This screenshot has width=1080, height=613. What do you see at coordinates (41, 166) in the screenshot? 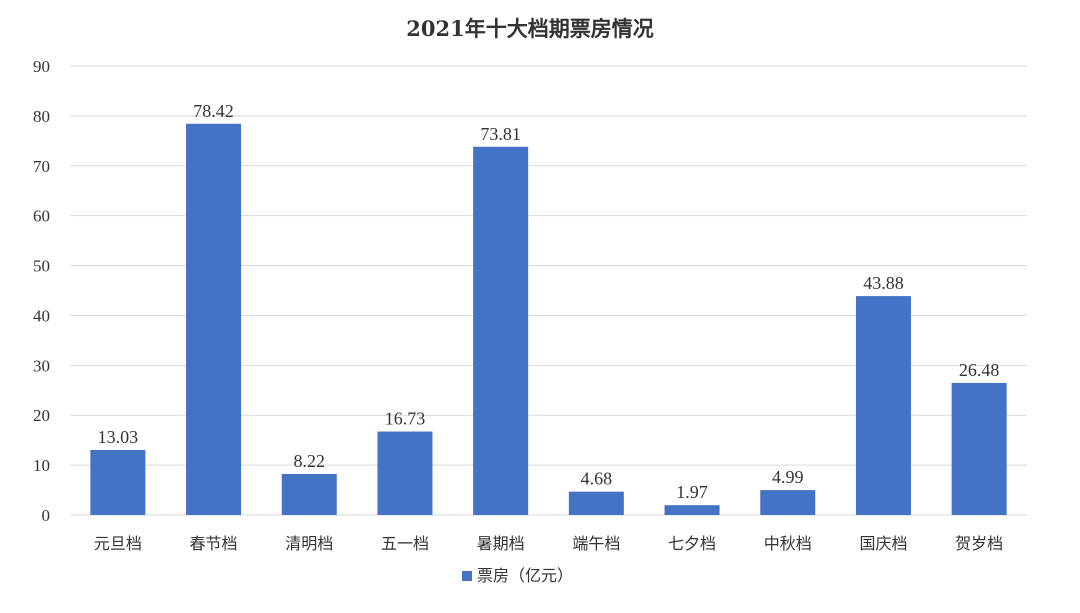
I see `y-tick-label: 70` at bounding box center [41, 166].